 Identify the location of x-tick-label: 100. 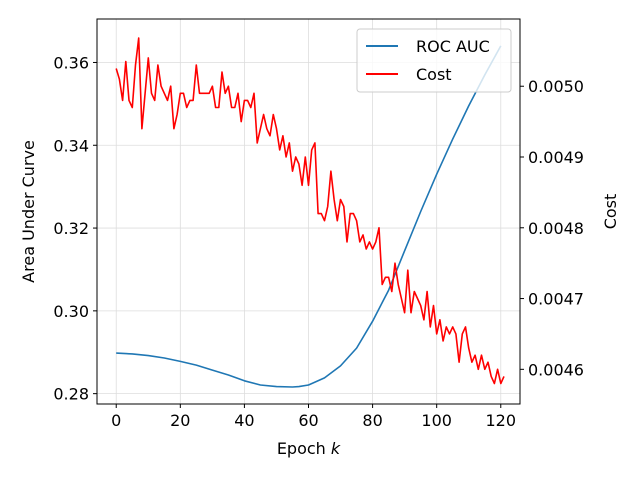
(436, 420).